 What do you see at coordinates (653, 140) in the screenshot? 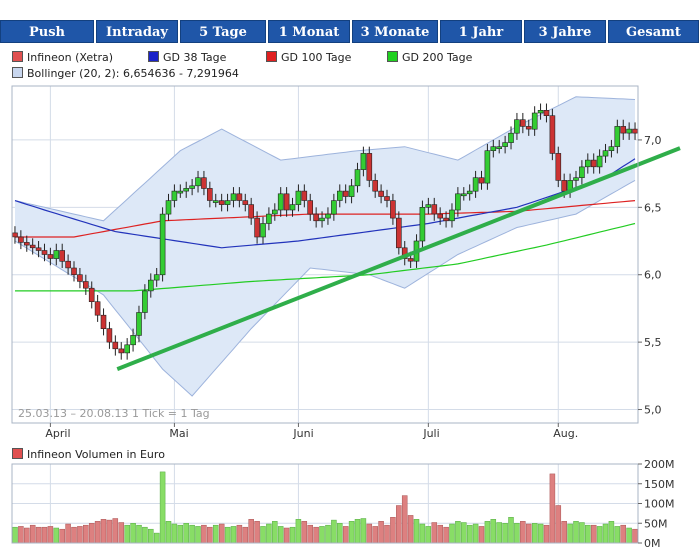
I see `y-tick-label-0: 7,0` at bounding box center [653, 140].